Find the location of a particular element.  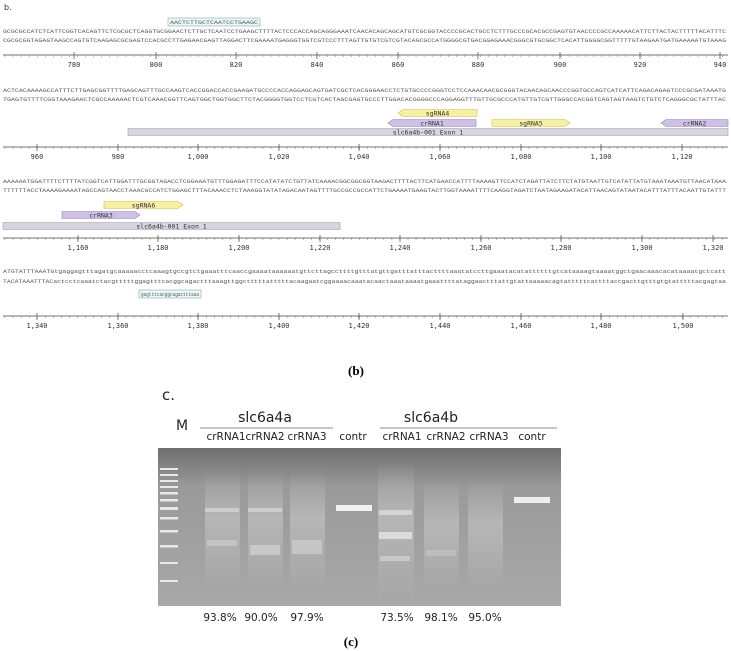

ruler-label: 1,320 is located at coordinates (712, 248).